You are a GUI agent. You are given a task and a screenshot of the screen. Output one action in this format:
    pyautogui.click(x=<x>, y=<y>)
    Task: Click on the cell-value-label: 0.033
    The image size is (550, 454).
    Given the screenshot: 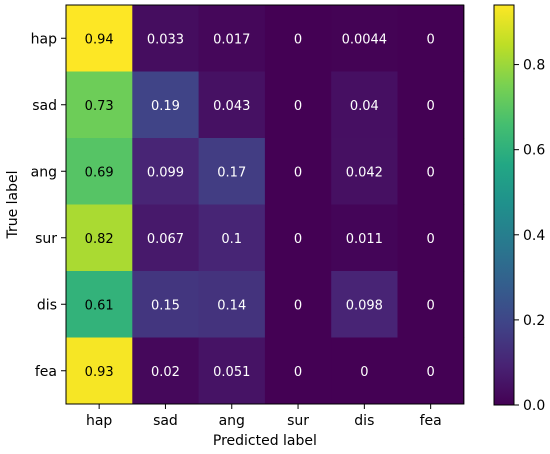 What is the action you would take?
    pyautogui.click(x=165, y=39)
    